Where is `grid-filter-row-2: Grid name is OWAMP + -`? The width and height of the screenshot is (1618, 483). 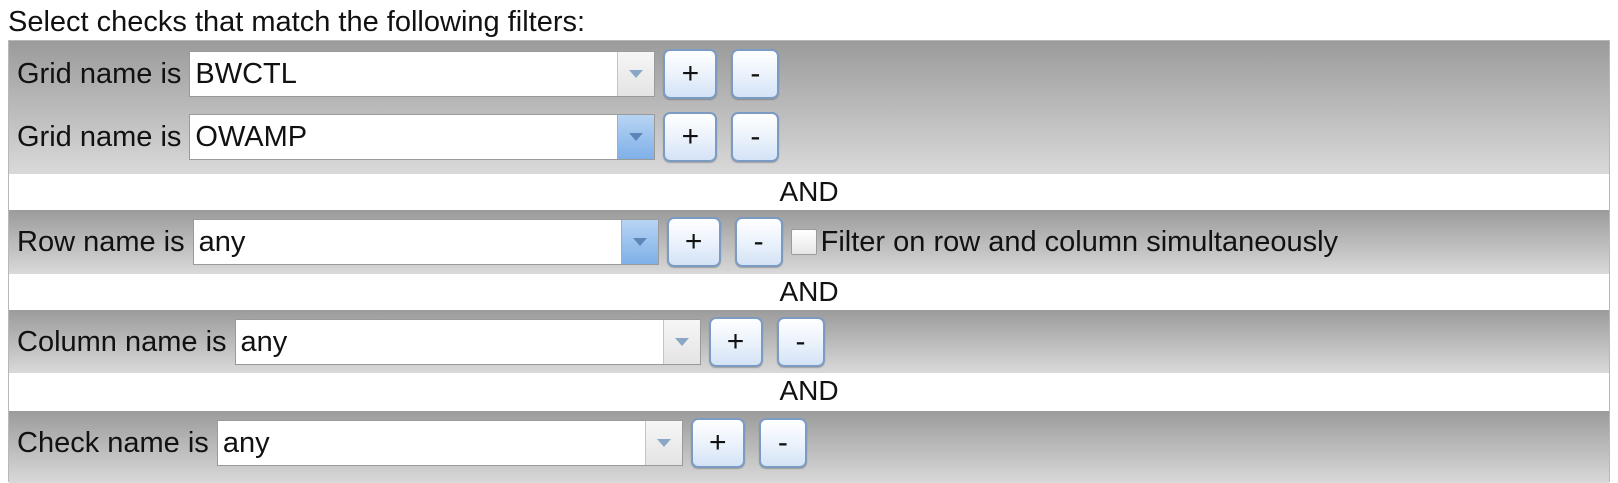
grid-filter-row-2: Grid name is OWAMP + - is located at coordinates (394, 137).